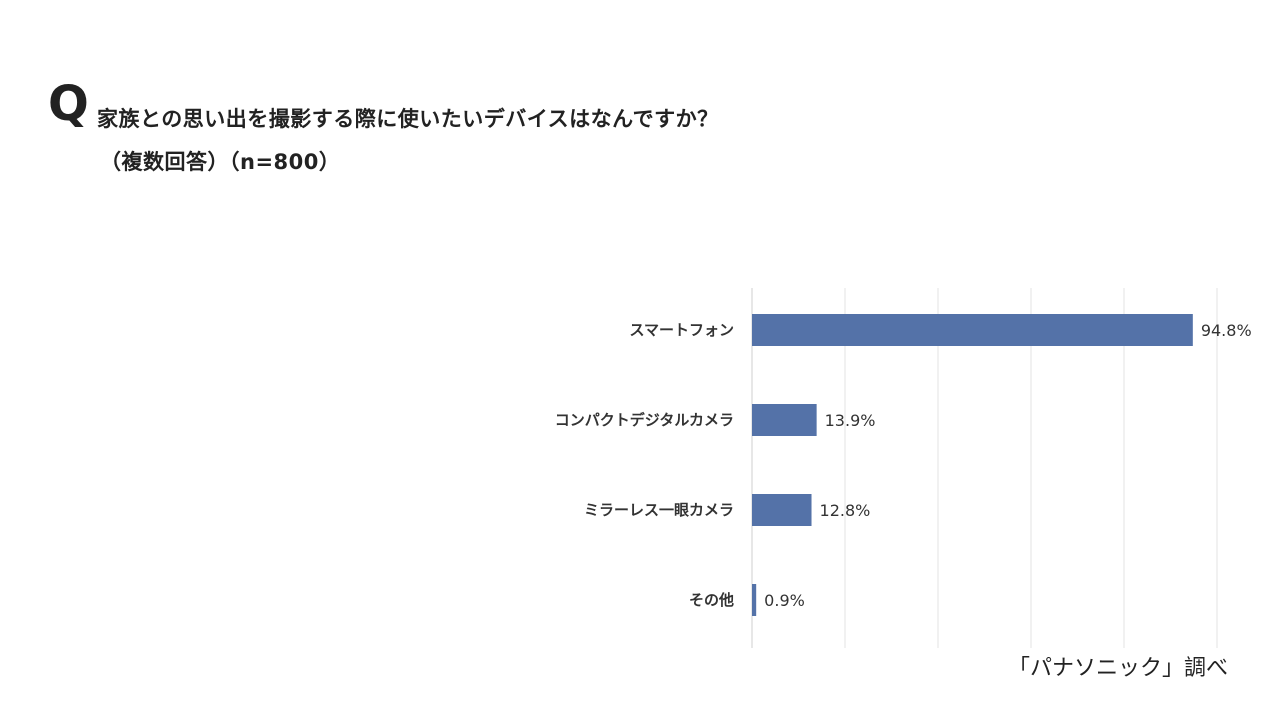 Image resolution: width=1280 pixels, height=720 pixels. What do you see at coordinates (408, 119) in the screenshot?
I see `chart-title: 家族との思い出を撮影する際に使いたいデバイスはなんですか？` at bounding box center [408, 119].